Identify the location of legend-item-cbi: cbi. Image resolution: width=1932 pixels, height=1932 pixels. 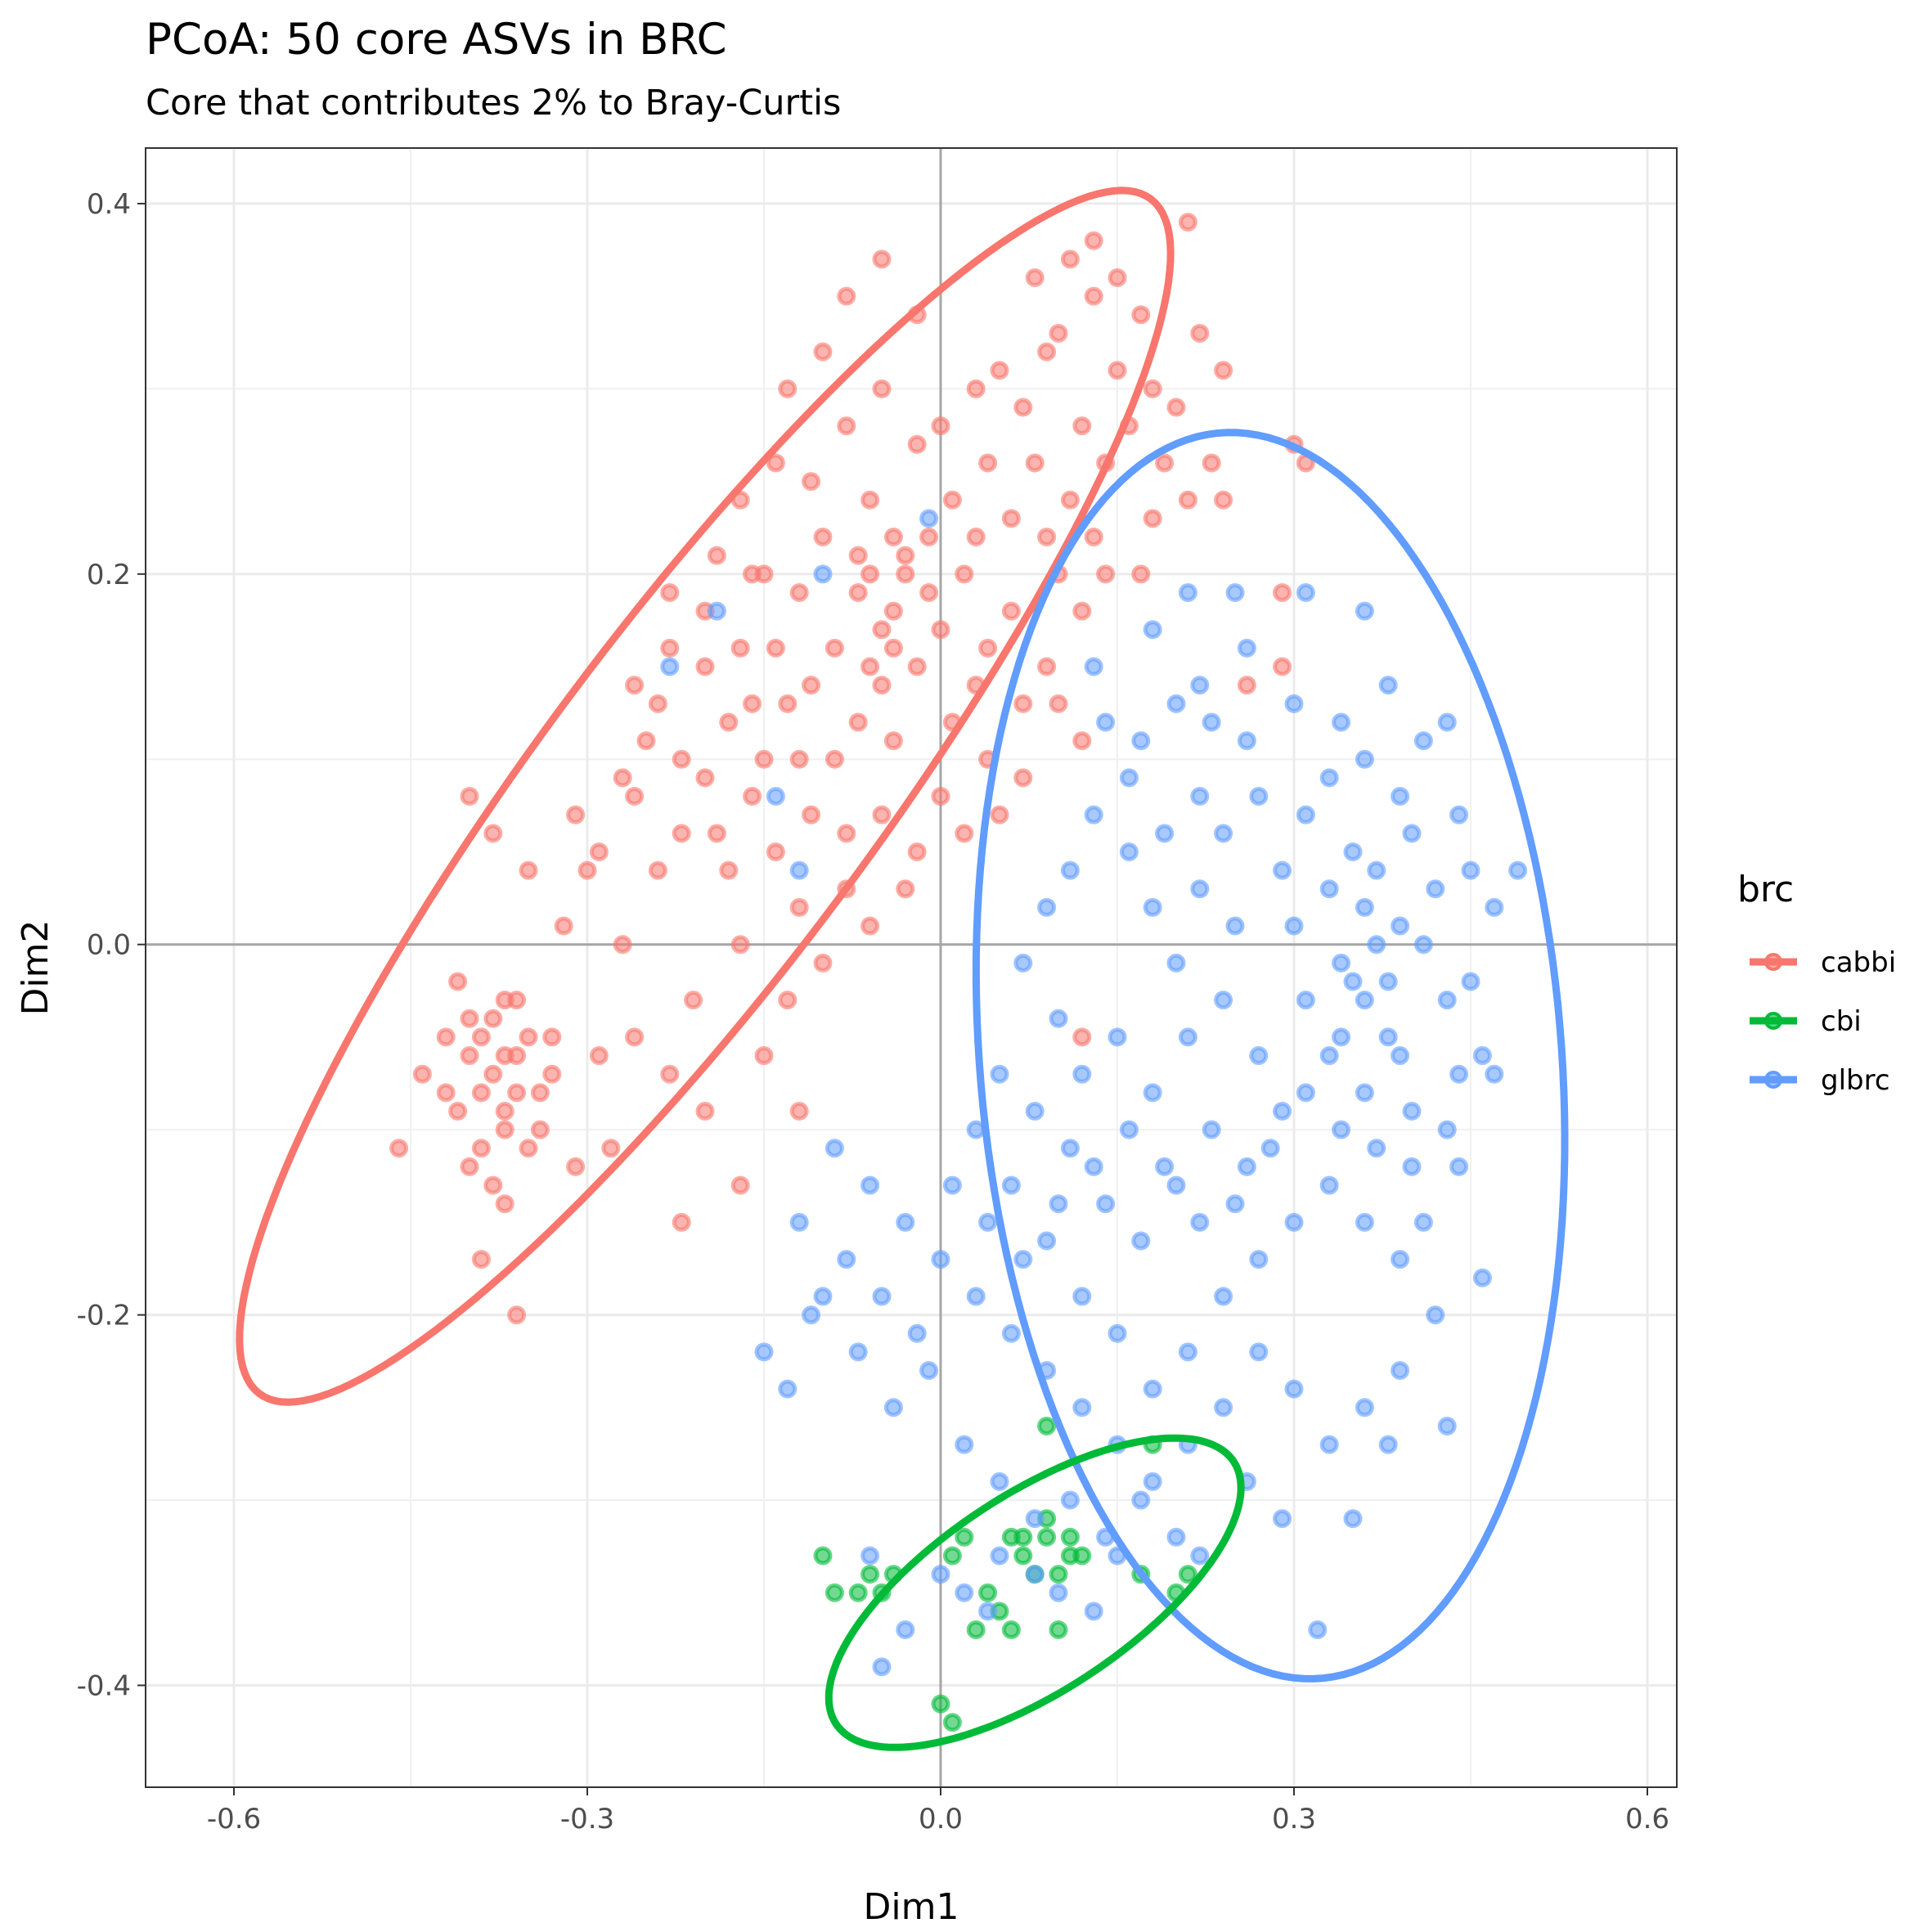
(1806, 1022).